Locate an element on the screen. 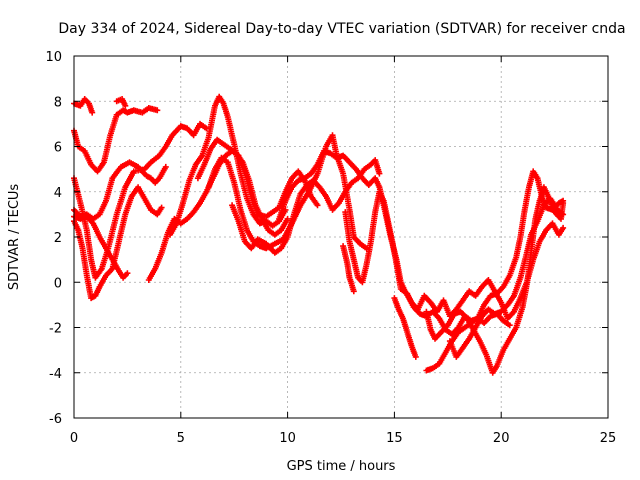 This screenshot has width=640, height=480. y-tick-label: 2 is located at coordinates (58, 238).